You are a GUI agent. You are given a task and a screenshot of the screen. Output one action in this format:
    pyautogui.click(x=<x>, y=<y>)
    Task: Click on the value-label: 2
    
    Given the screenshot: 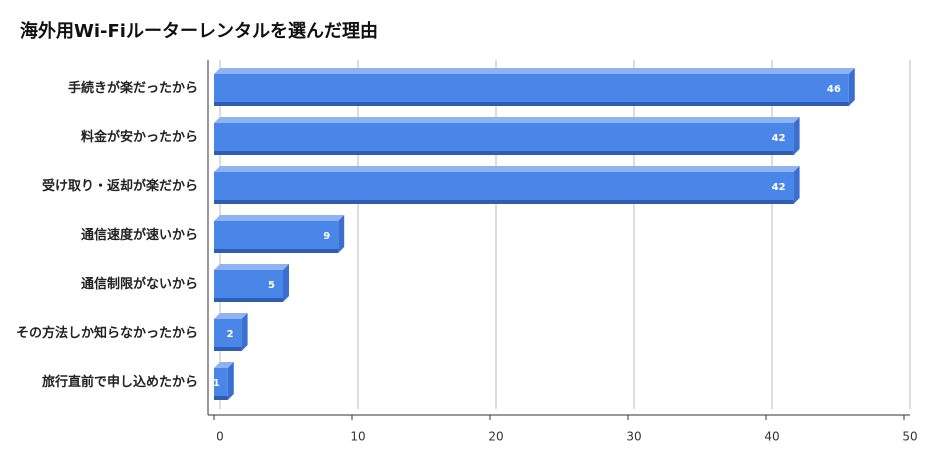 What is the action you would take?
    pyautogui.click(x=230, y=334)
    